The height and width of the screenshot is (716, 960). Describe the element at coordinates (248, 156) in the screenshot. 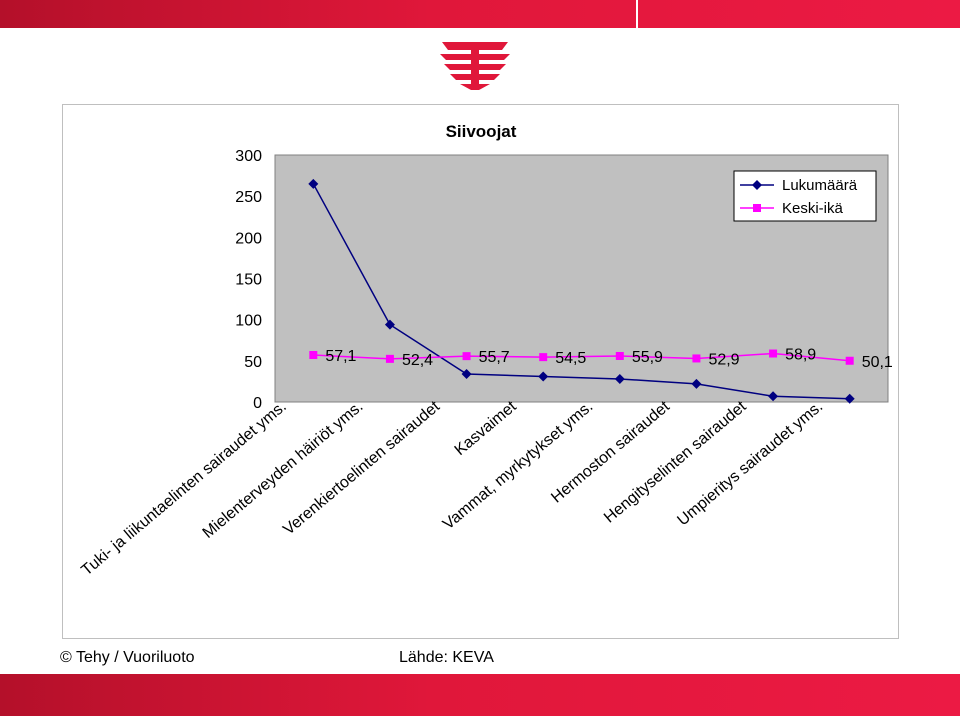

I see `y-tick-label: 300` at that location.